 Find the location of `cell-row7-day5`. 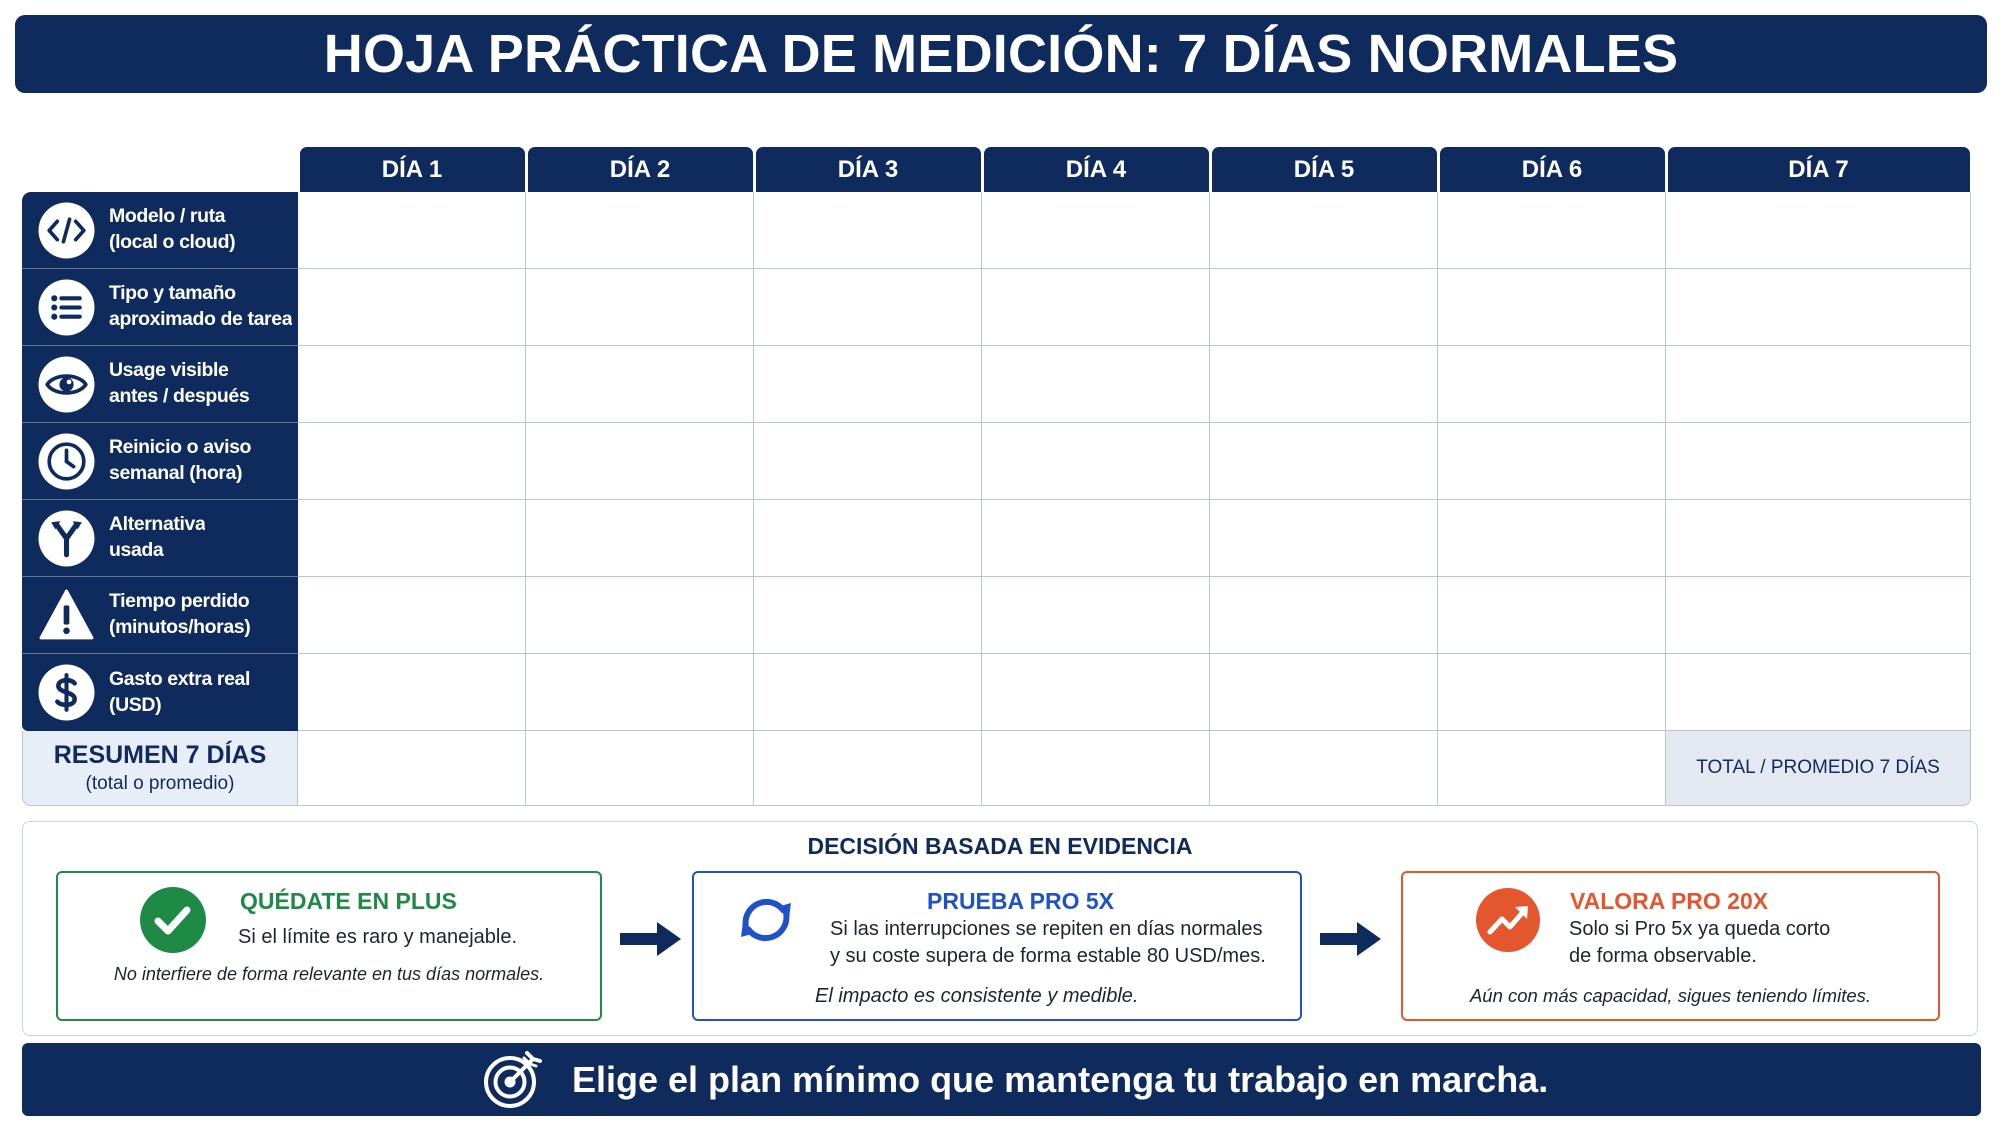

cell-row7-day5 is located at coordinates (1324, 692).